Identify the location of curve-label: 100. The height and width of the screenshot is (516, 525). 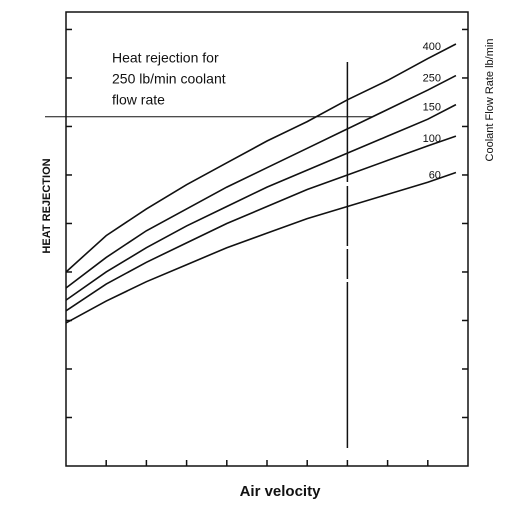
(432, 139).